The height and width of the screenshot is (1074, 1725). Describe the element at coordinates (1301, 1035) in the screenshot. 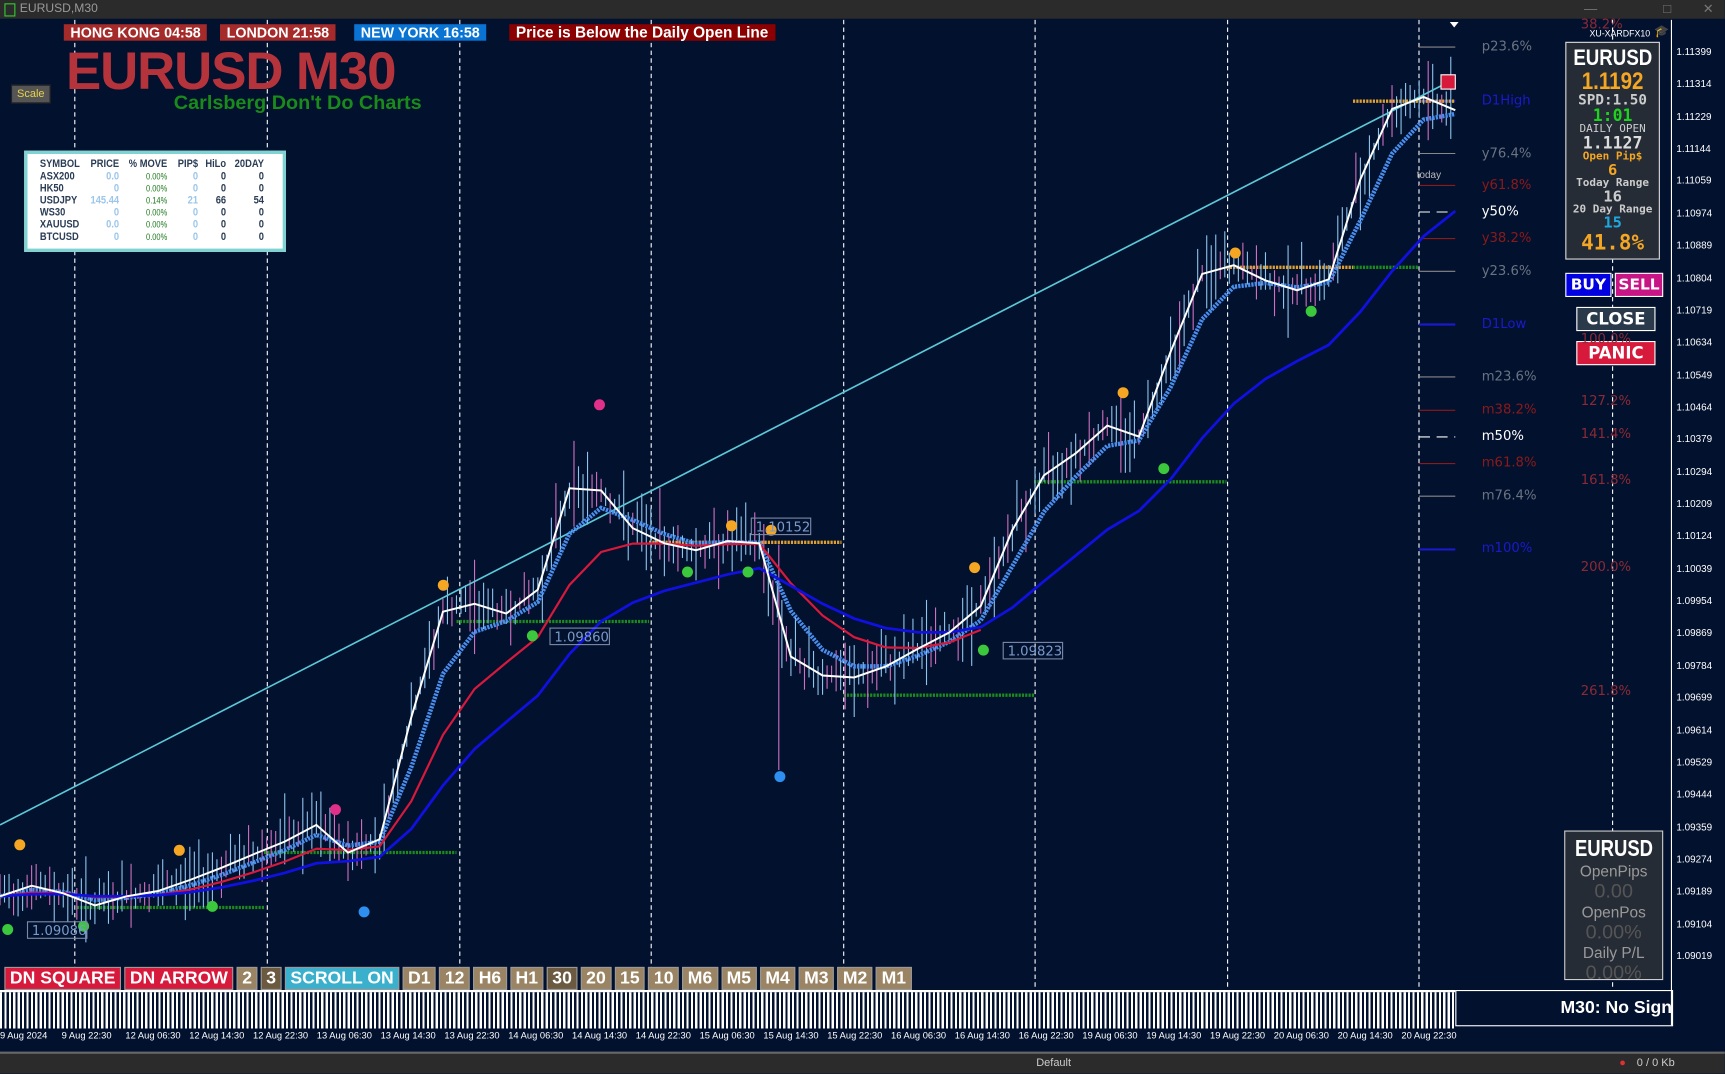

I see `time-axis-label: 20 Aug 06:30` at that location.